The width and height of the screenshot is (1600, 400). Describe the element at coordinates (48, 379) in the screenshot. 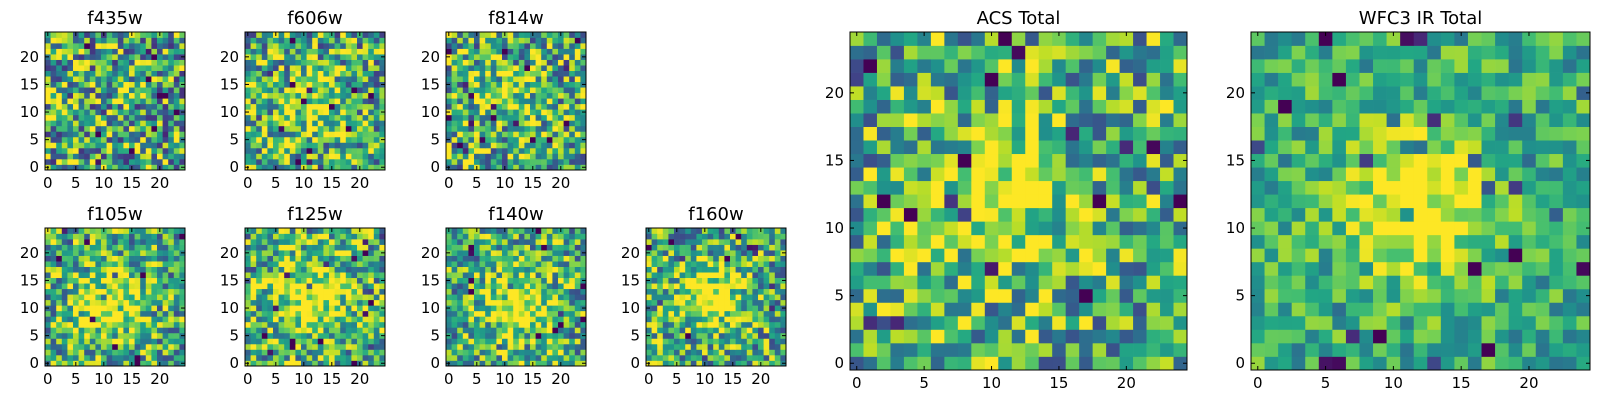

I see `x-tick-label: 0` at that location.